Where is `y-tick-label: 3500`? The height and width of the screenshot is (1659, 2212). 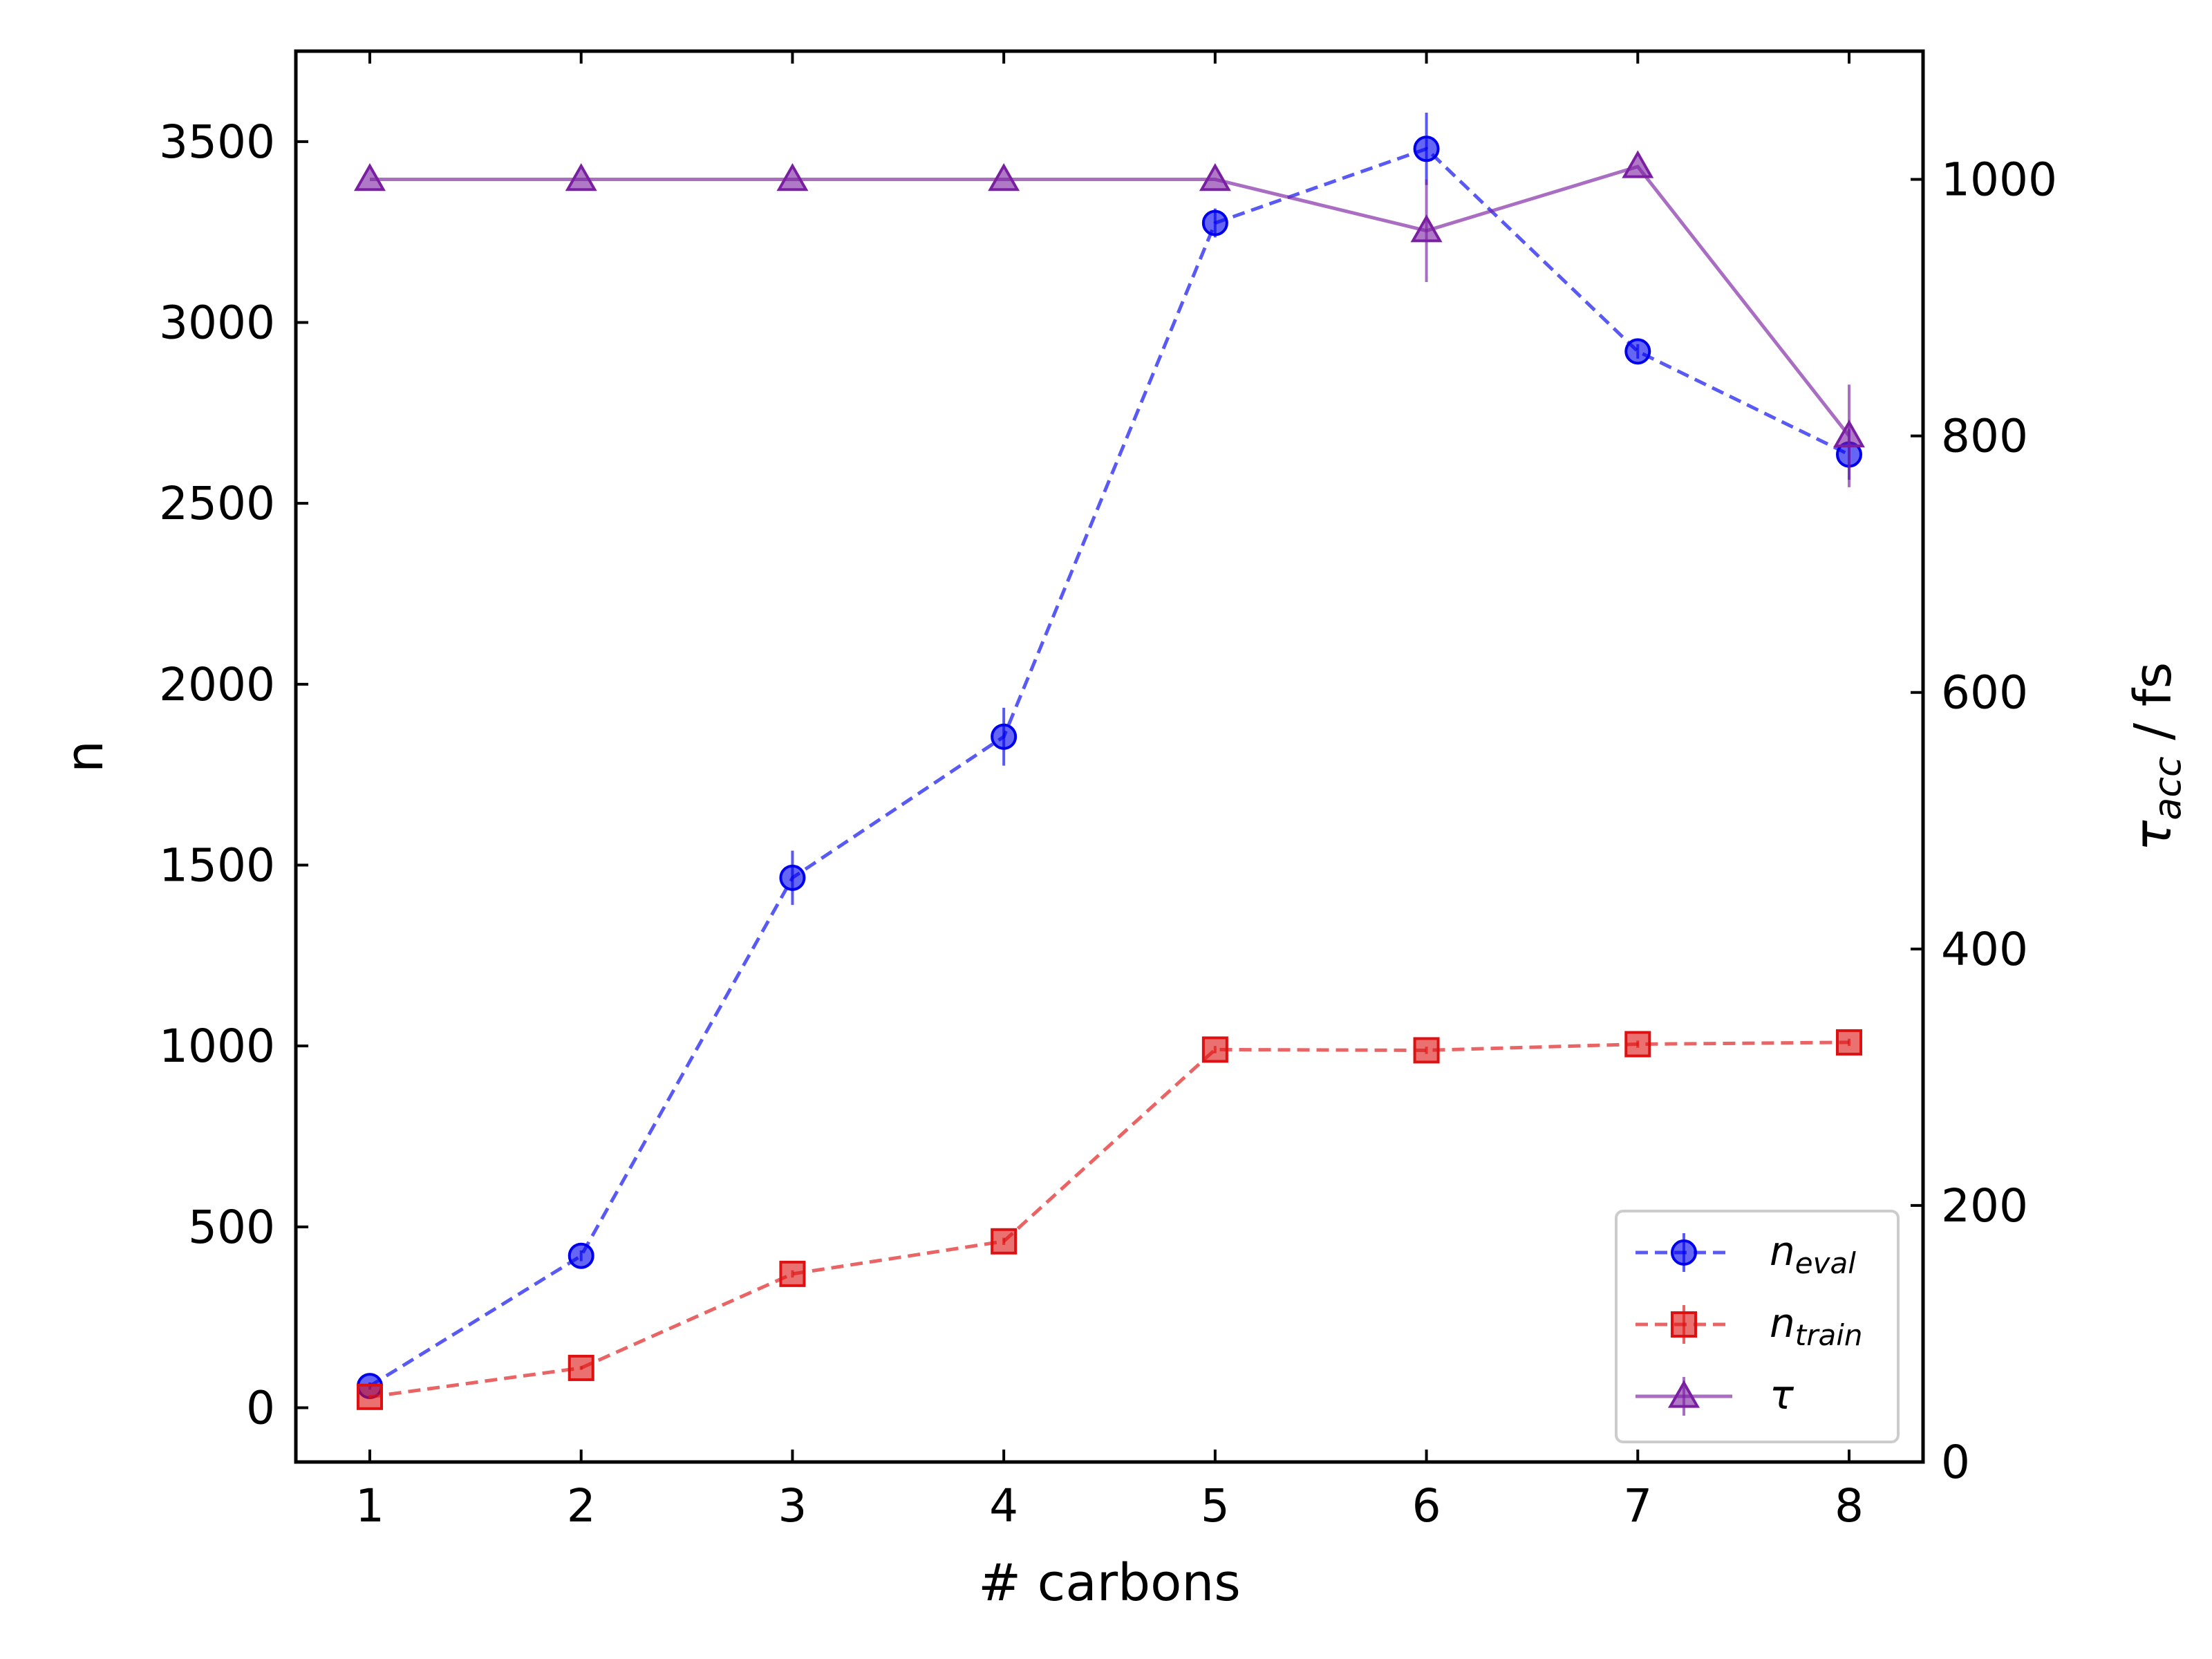 y-tick-label: 3500 is located at coordinates (217, 142).